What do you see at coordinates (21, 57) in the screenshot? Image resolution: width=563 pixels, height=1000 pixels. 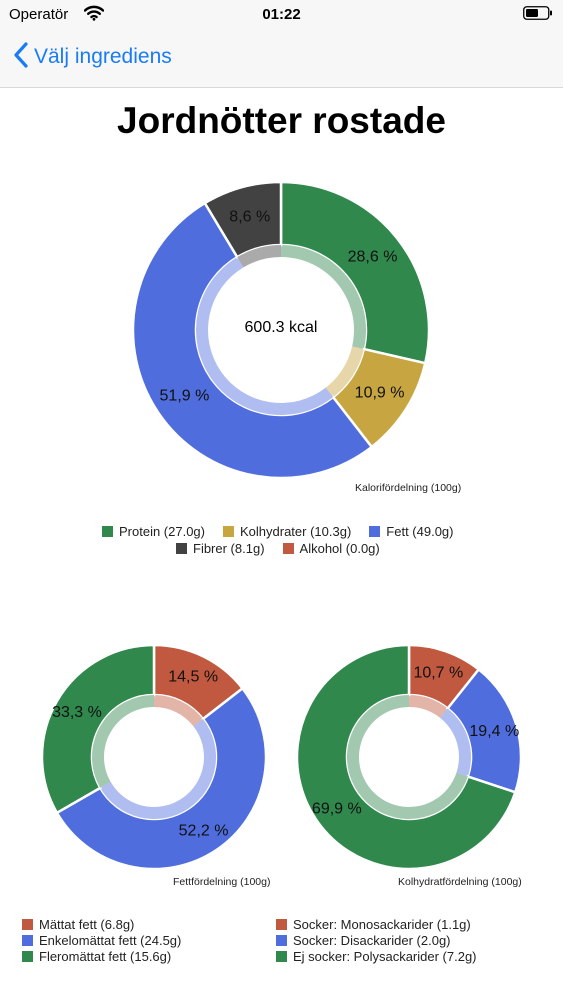 I see `chevron-left-icon` at bounding box center [21, 57].